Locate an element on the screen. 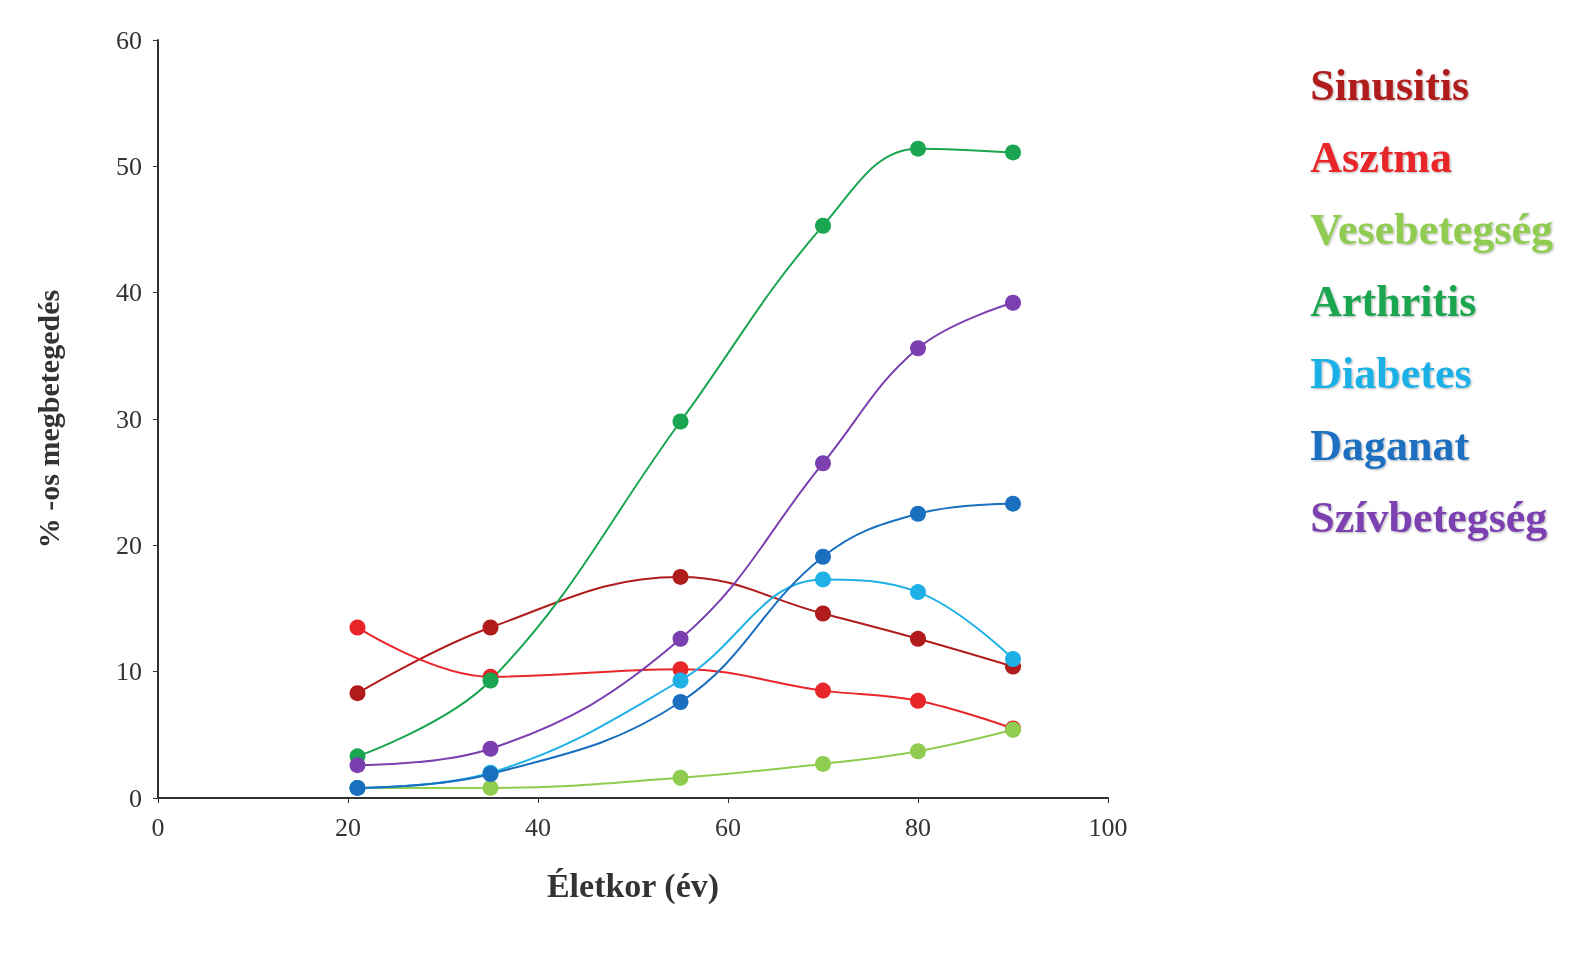  x-tick-label: 100 is located at coordinates (1108, 827).